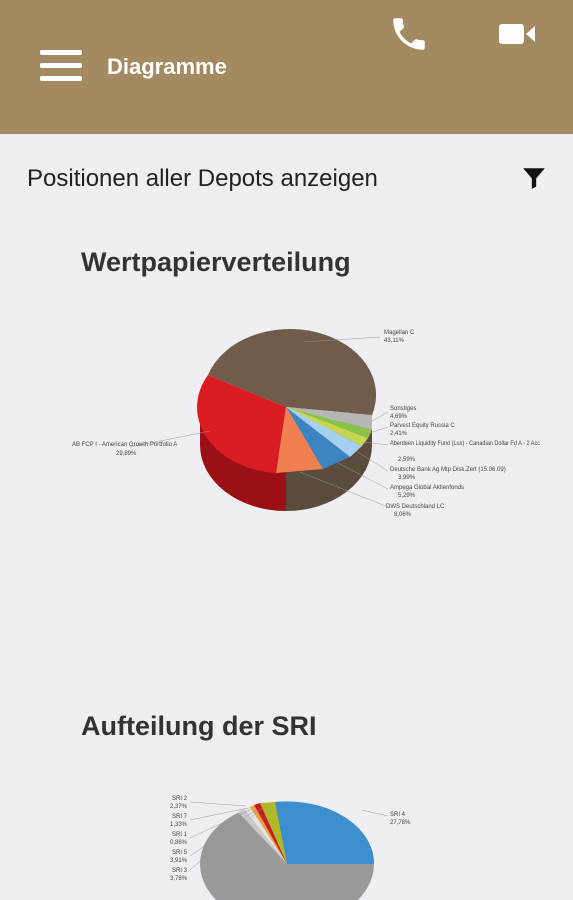  I want to click on slice-value: 29,89%, so click(126, 454).